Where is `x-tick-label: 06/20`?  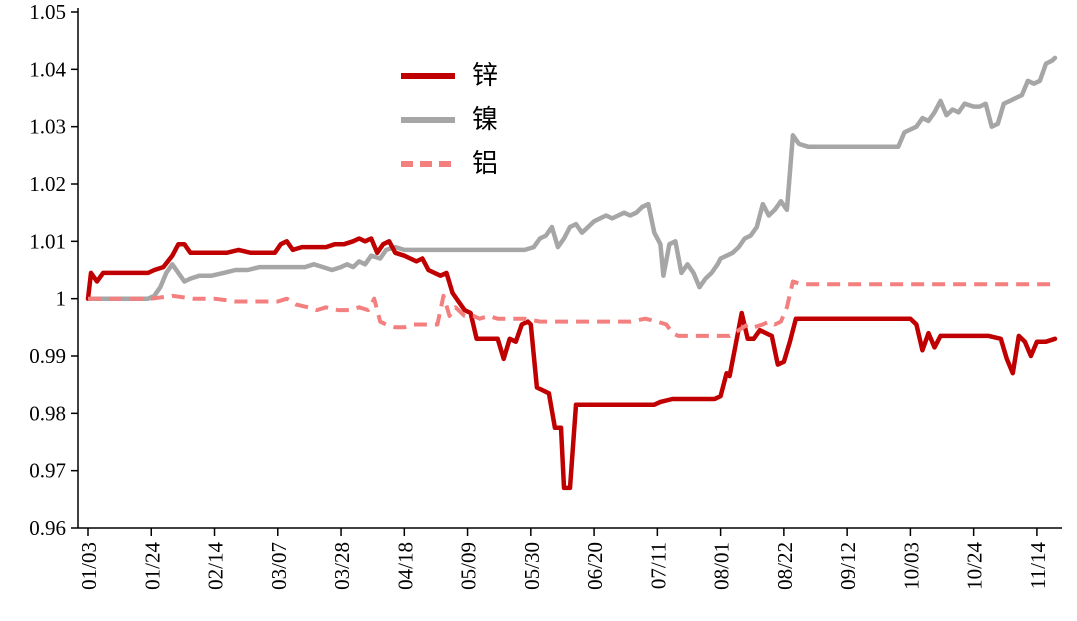
x-tick-label: 06/20 is located at coordinates (595, 566).